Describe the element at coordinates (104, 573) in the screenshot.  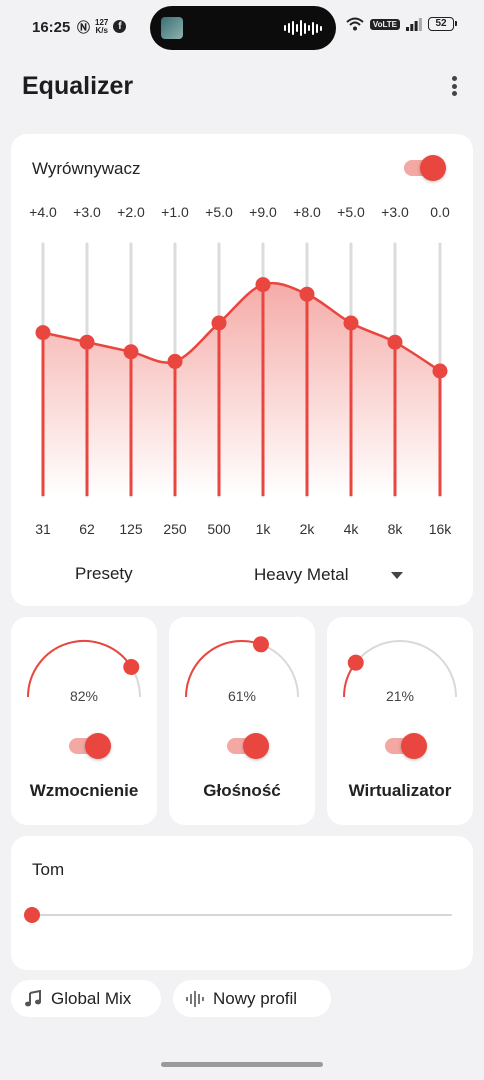
I see `presets-label: Presety` at that location.